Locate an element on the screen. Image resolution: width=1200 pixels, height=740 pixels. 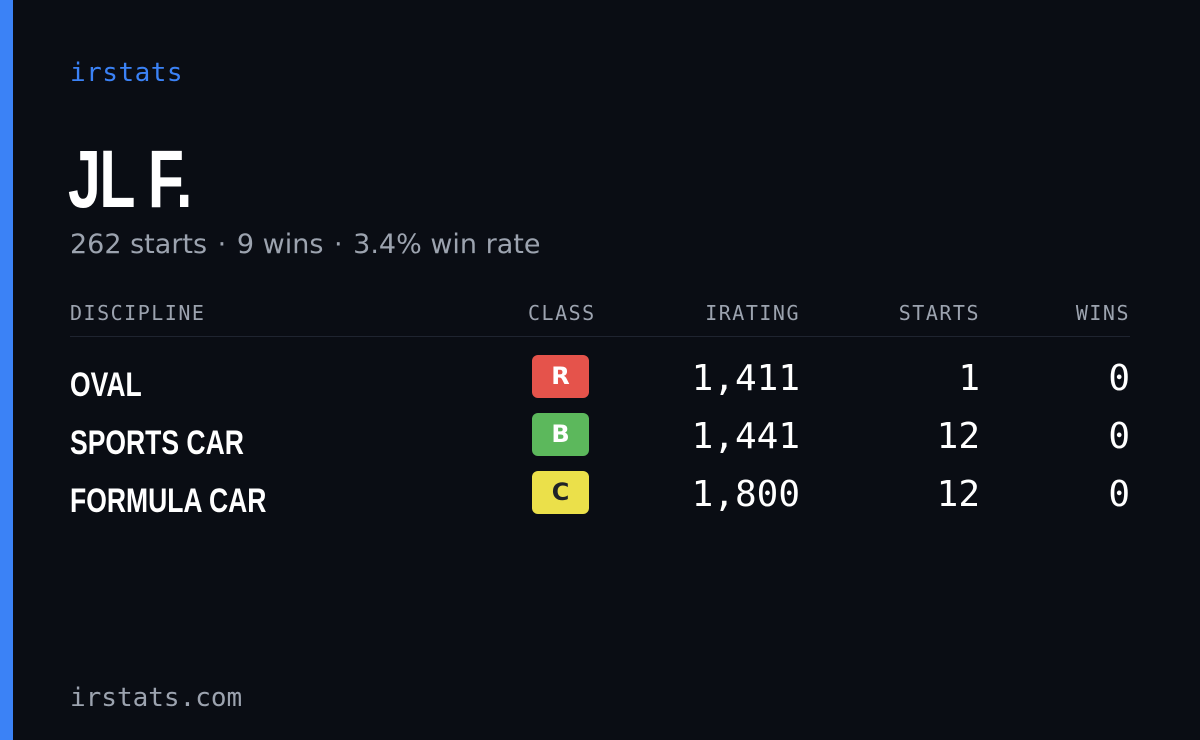
discipline-cell: FORMULA CAR is located at coordinates (168, 501).